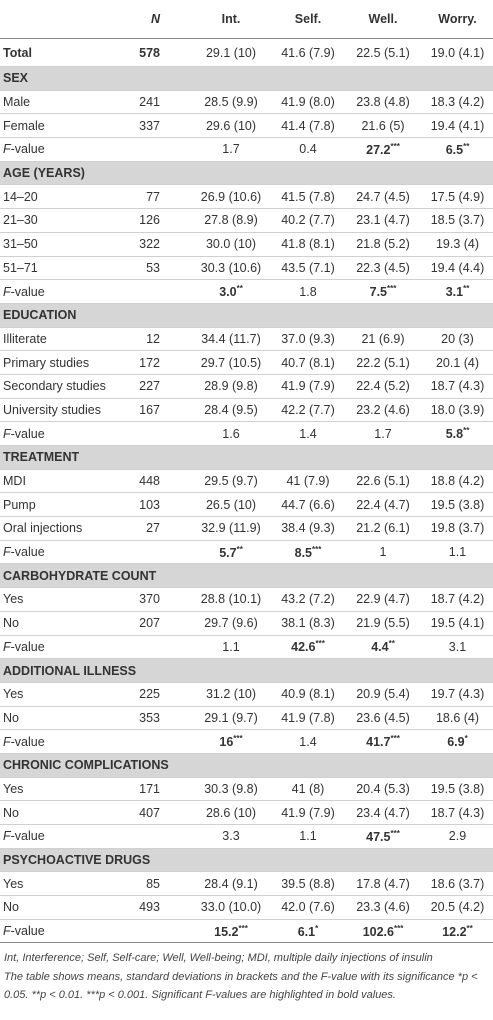 The height and width of the screenshot is (1020, 493). Describe the element at coordinates (457, 599) in the screenshot. I see `cell: 18.7 (4.2)` at that location.